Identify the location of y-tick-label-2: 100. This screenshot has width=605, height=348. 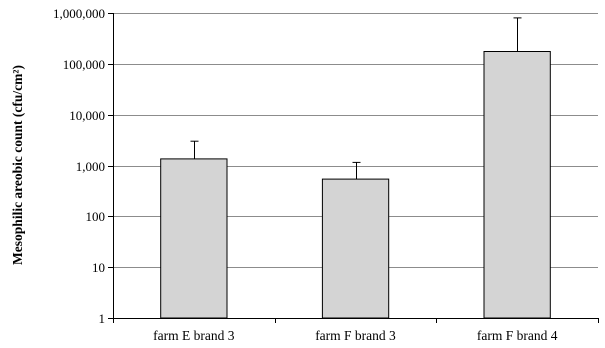
(96, 216).